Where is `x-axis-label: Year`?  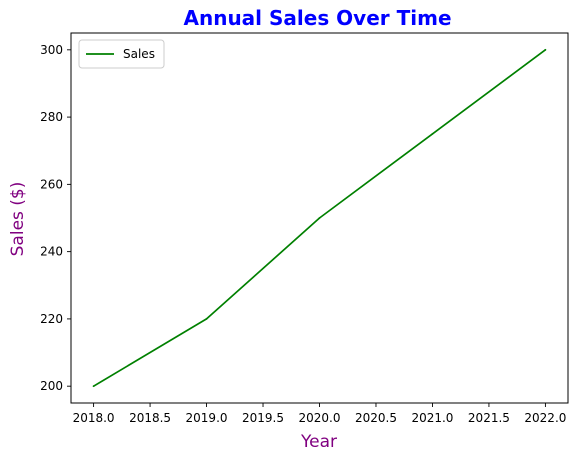 x-axis-label: Year is located at coordinates (318, 442).